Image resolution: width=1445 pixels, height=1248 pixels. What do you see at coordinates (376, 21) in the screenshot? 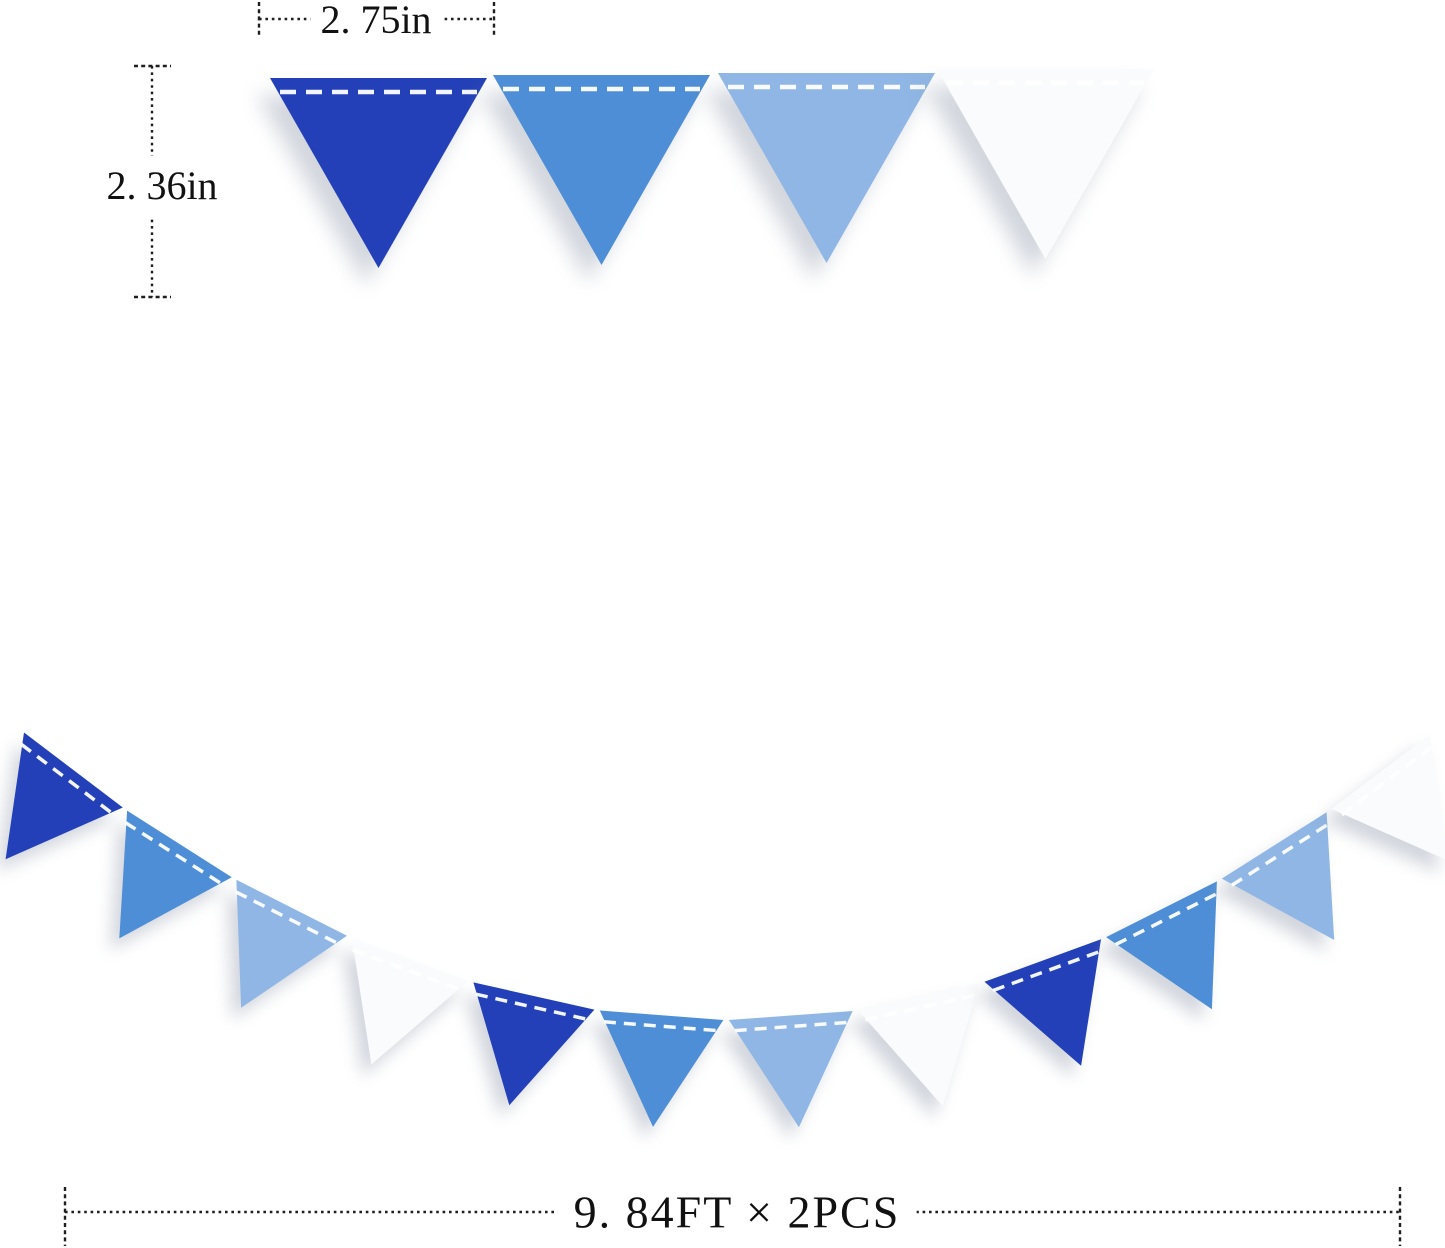
I see `flag-width-label: 2. 75in` at bounding box center [376, 21].